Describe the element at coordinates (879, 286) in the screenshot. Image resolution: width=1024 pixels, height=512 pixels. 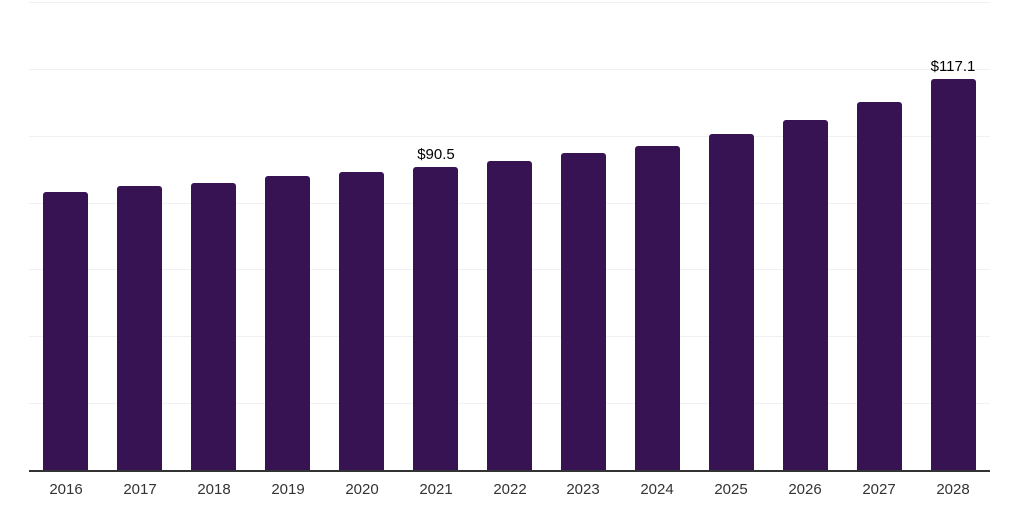
I see `bar-2027` at that location.